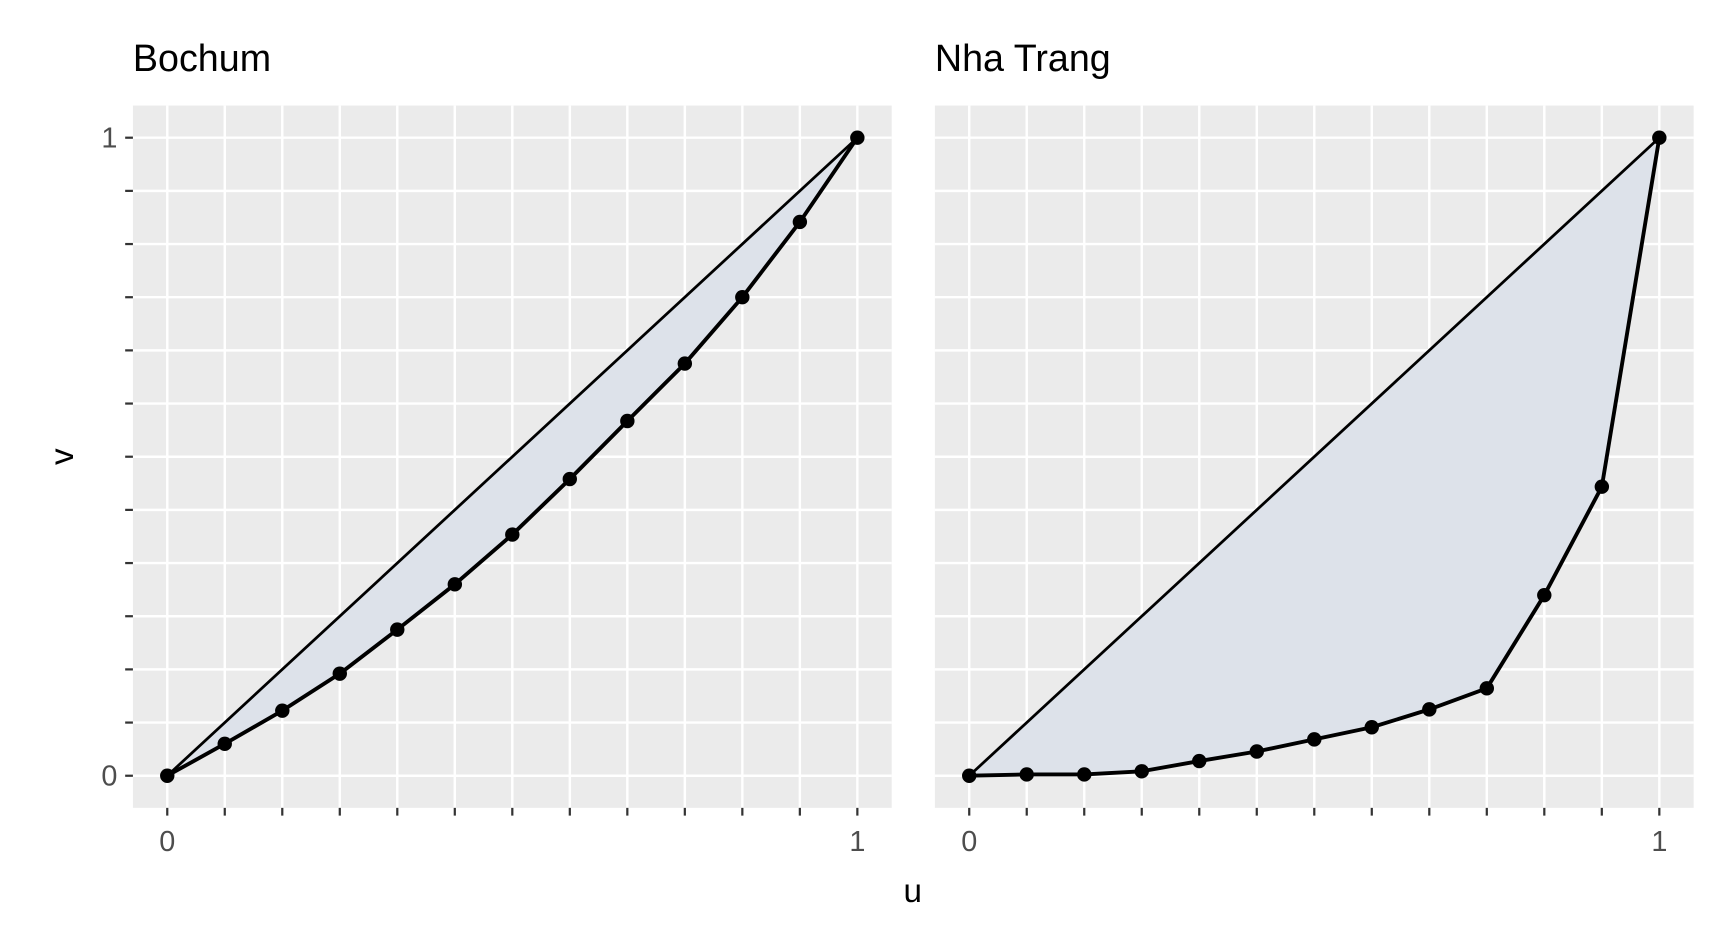 The height and width of the screenshot is (950, 1728). Describe the element at coordinates (1023, 58) in the screenshot. I see `panel-title: Nha Trang` at that location.